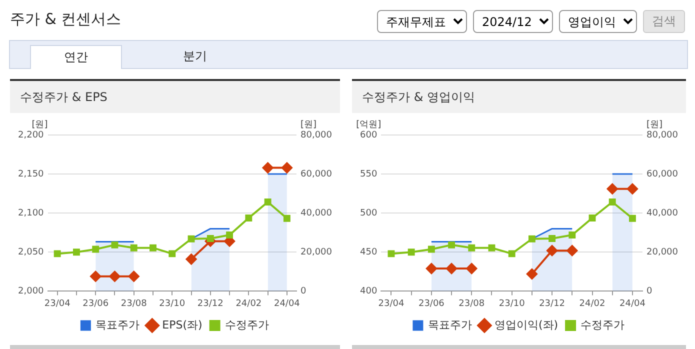  I want to click on y-tick-label: 450, so click(369, 252).